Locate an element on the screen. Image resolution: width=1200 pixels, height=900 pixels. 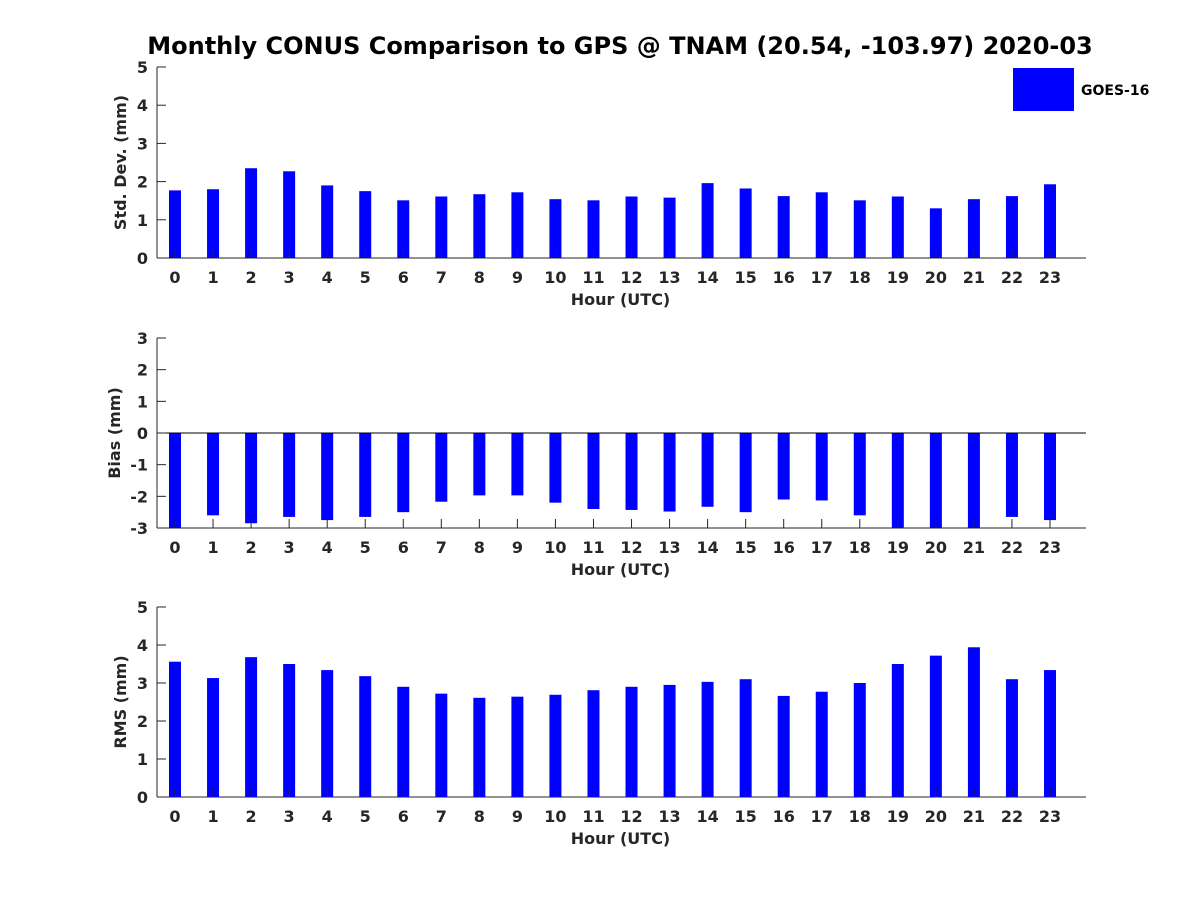
x-tick-label: 2 is located at coordinates (251, 816).